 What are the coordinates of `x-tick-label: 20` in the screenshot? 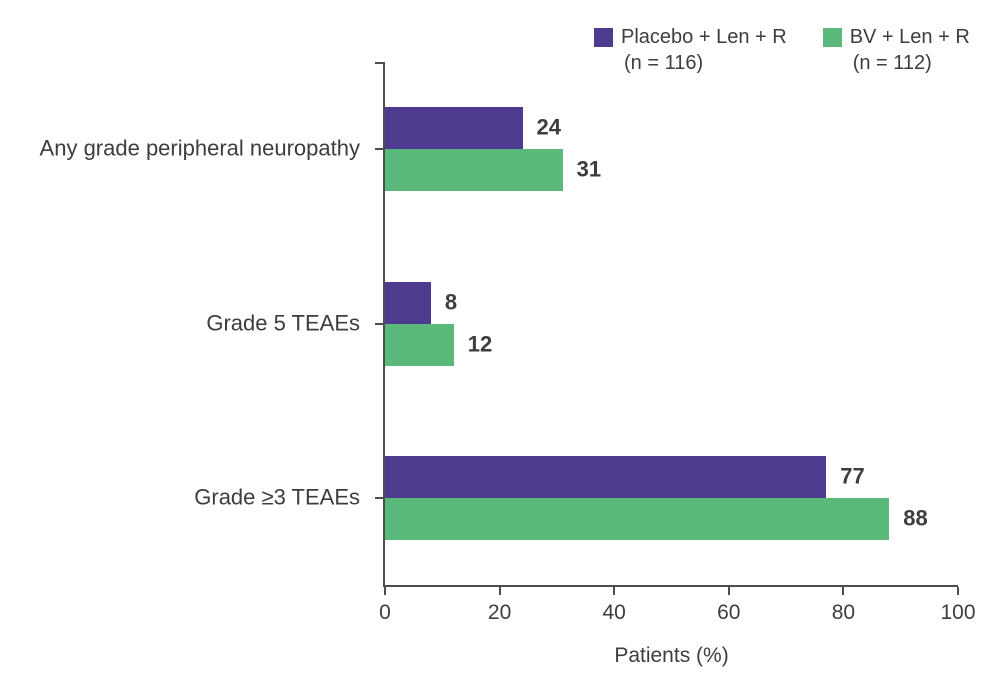 It's located at (499, 612).